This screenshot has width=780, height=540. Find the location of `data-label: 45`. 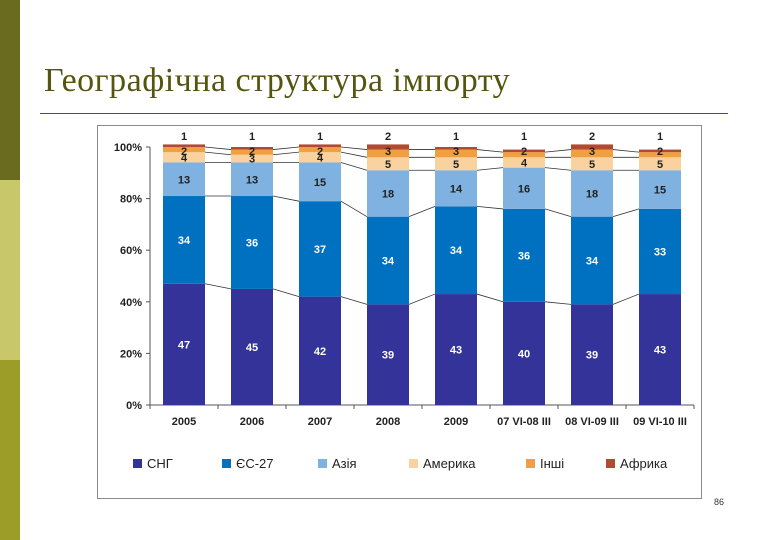

data-label: 45 is located at coordinates (252, 348).